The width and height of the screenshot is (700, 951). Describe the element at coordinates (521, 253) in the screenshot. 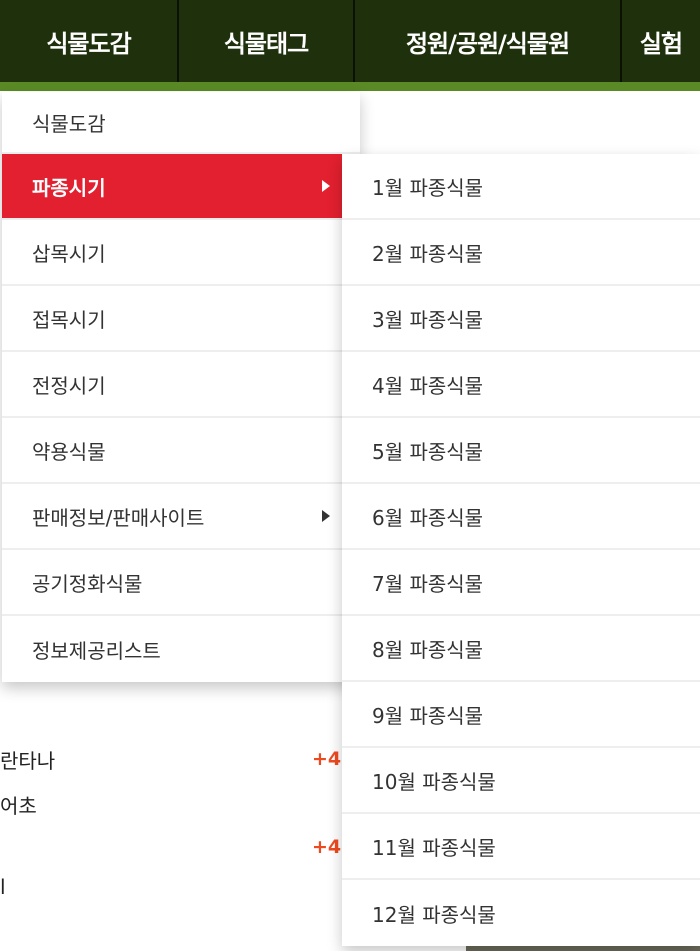

I see `submenu-item-feb: 2월 파종식물` at that location.